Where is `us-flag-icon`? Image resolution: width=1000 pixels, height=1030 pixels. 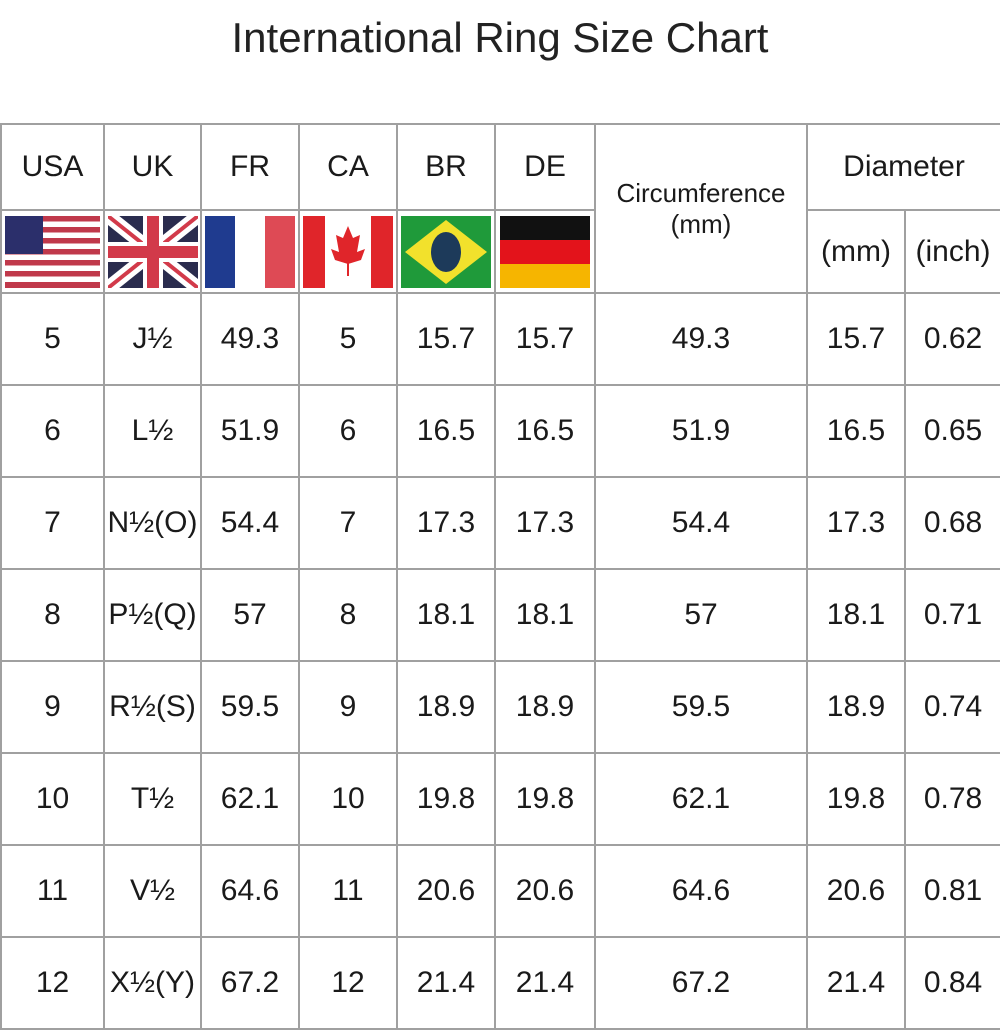
us-flag-icon is located at coordinates (52, 251).